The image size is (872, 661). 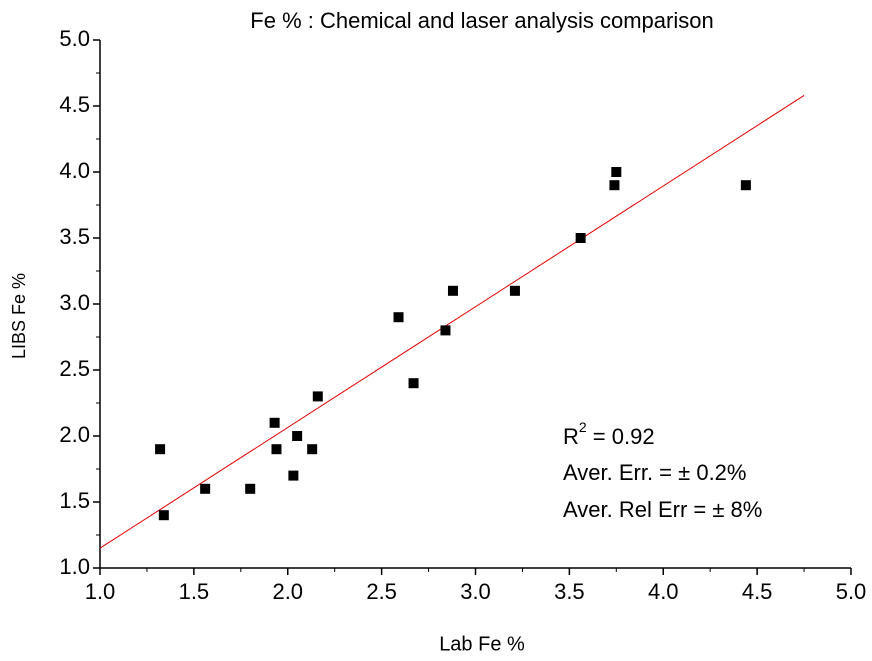 What do you see at coordinates (74, 302) in the screenshot?
I see `y-tick-label: 3.0` at bounding box center [74, 302].